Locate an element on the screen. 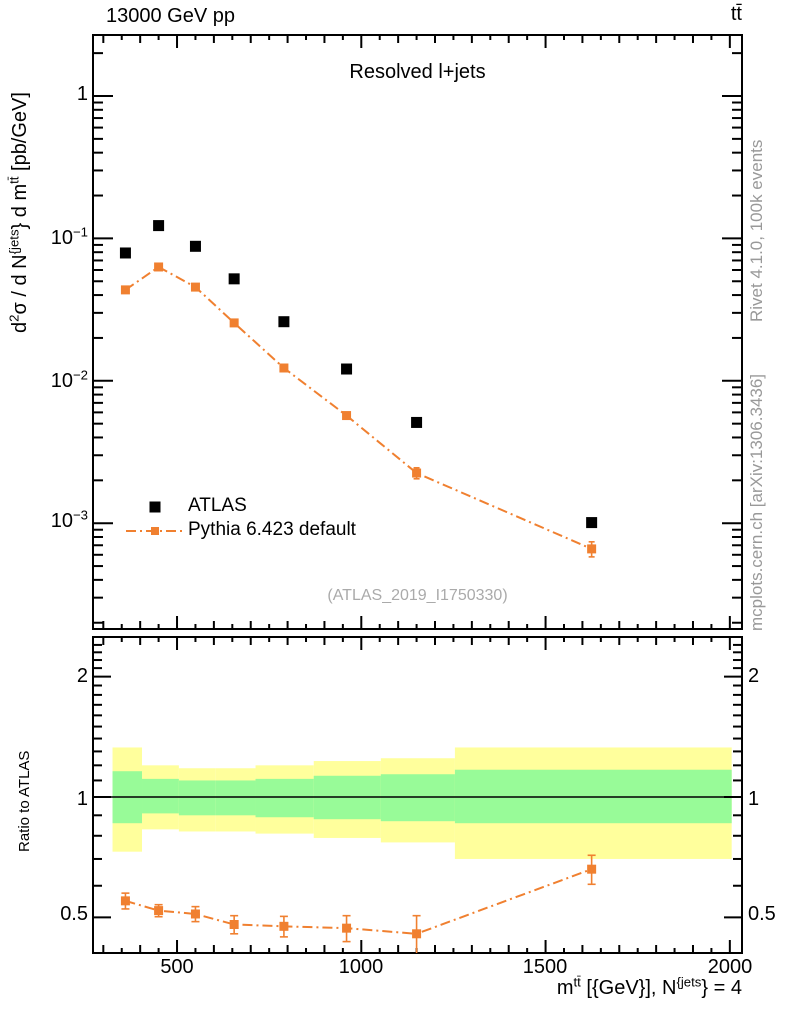 This screenshot has width=786, height=1024. ratio-tick-05-right: 0.5 is located at coordinates (762, 914).